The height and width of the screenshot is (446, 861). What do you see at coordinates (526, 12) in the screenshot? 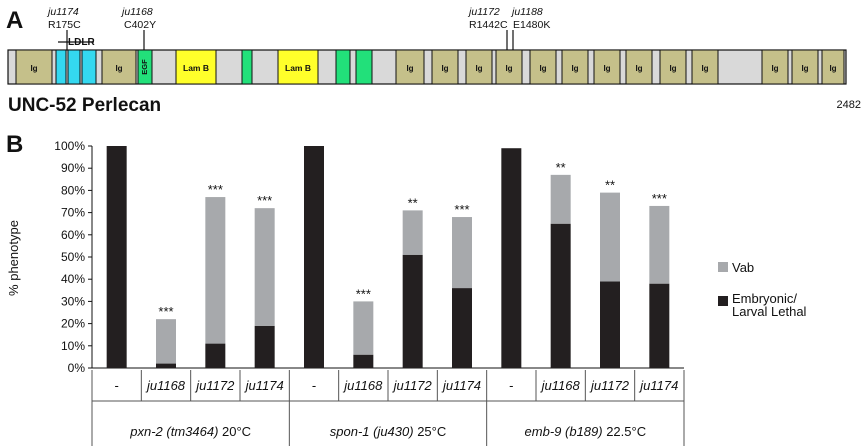
I see `mutation-allele: ju1188` at bounding box center [526, 12].